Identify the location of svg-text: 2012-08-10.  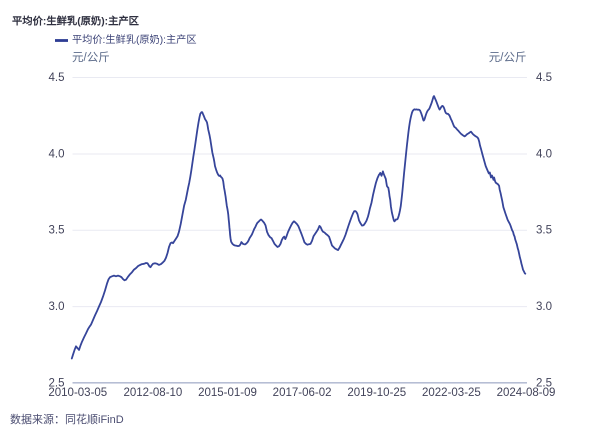
(152, 393).